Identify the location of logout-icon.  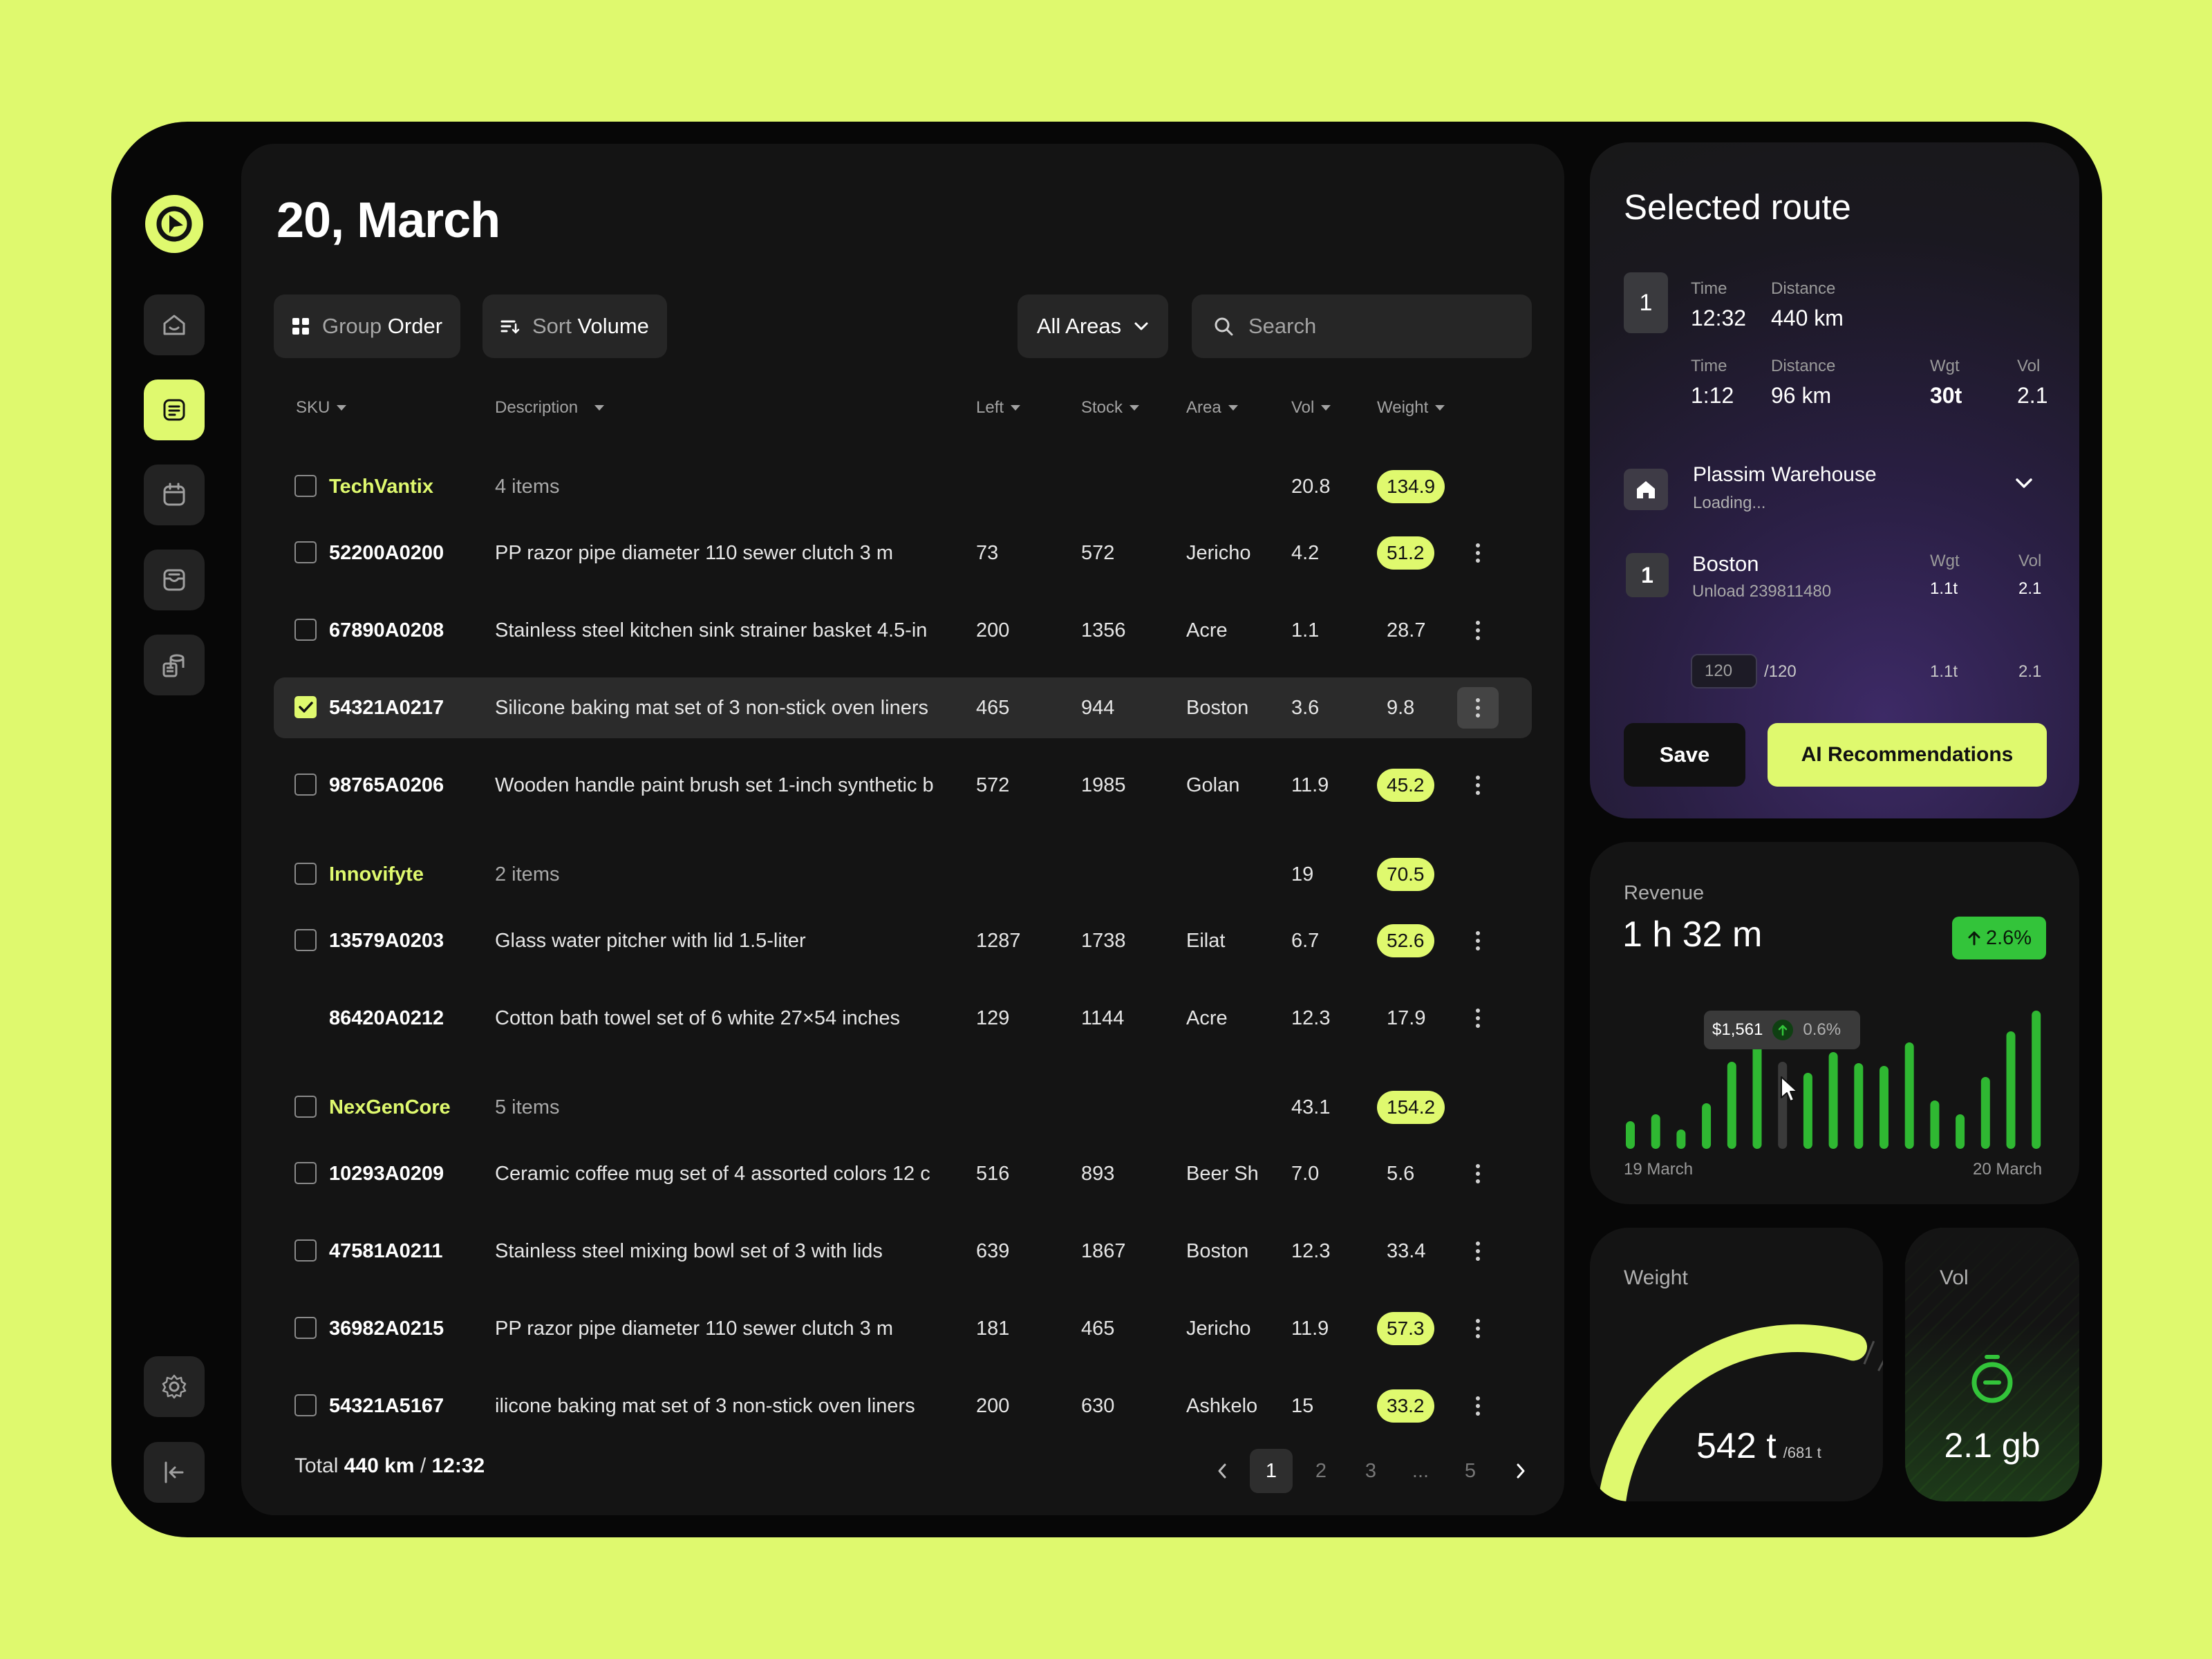
(174, 1473).